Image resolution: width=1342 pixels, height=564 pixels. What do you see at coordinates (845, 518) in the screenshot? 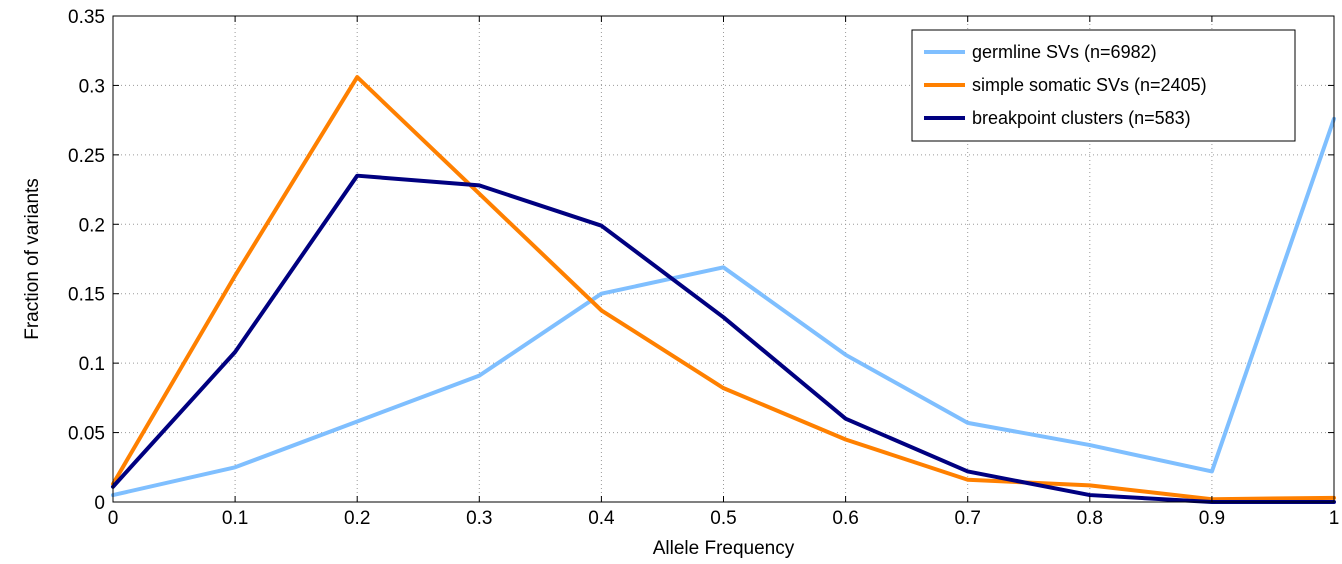
I see `x-tick-label: 0.6` at bounding box center [845, 518].